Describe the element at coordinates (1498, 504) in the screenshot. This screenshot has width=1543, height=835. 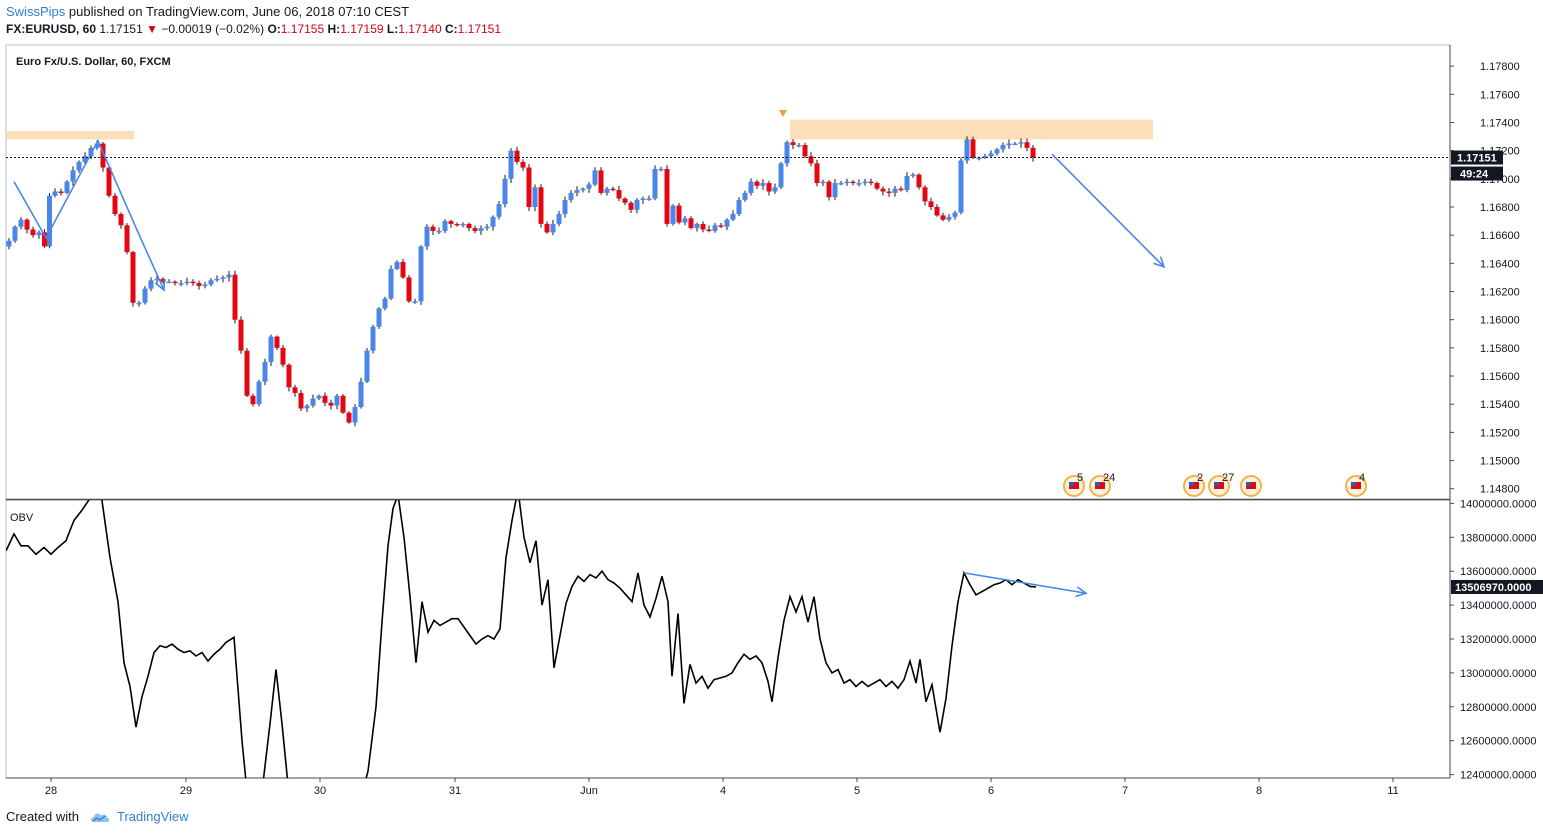
I see `obv-tick-label: 14000000.0000` at that location.